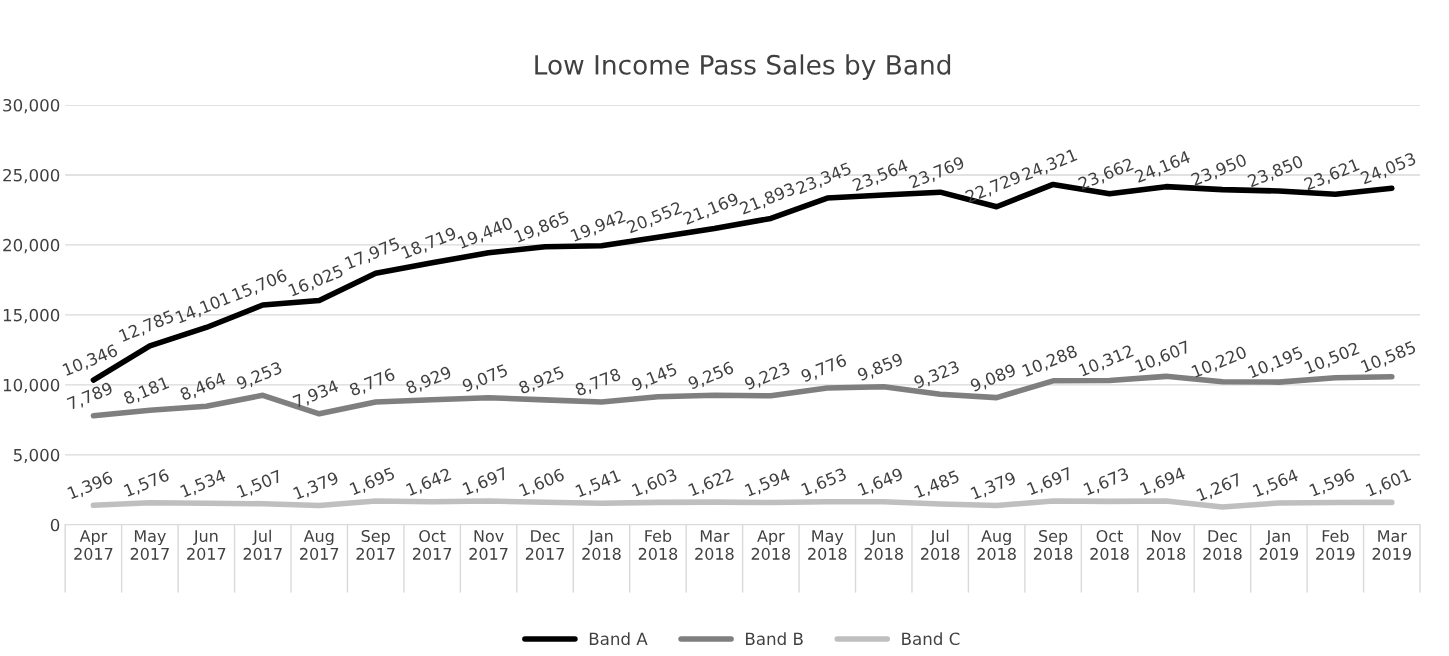 Image resolution: width=1449 pixels, height=656 pixels. Describe the element at coordinates (1335, 544) in the screenshot. I see `x-tick-label: Feb 2019` at that location.